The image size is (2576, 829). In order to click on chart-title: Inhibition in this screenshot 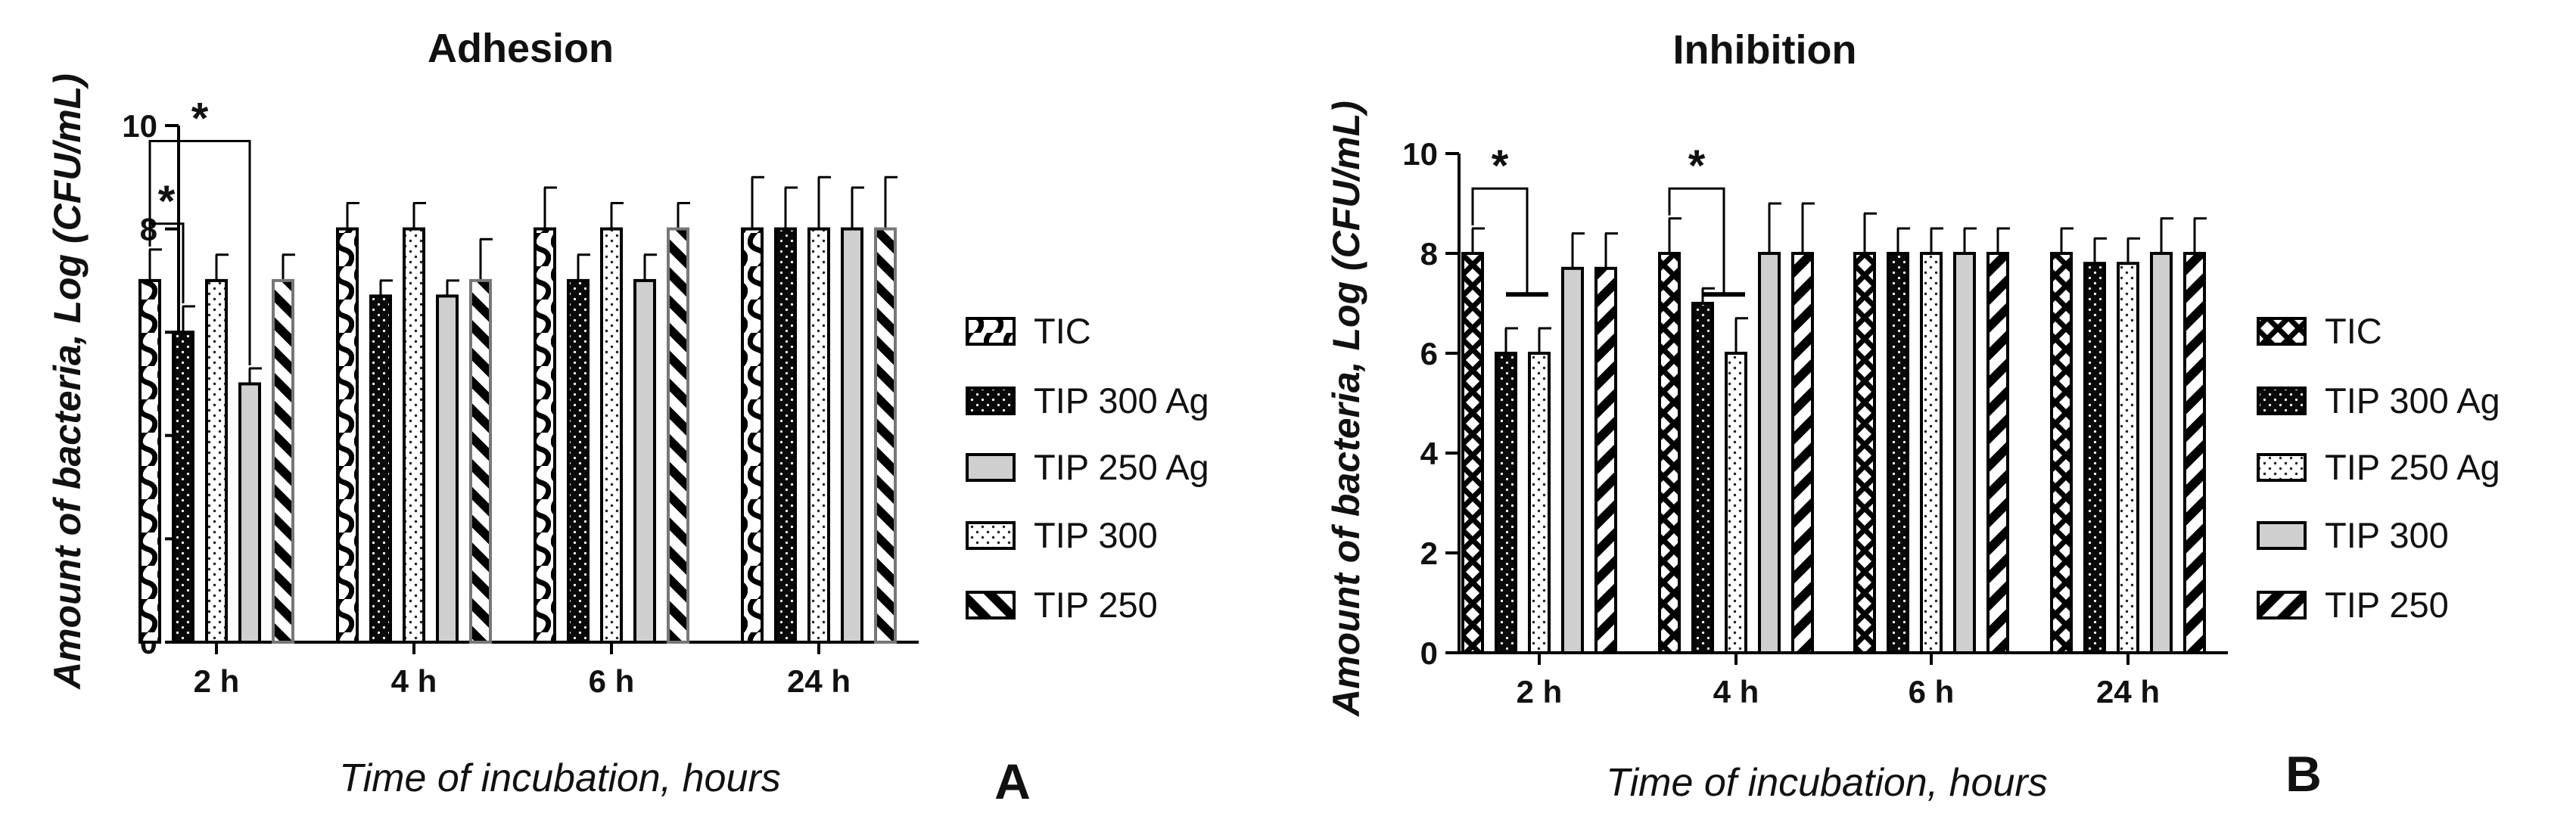, I will do `click(1765, 50)`.